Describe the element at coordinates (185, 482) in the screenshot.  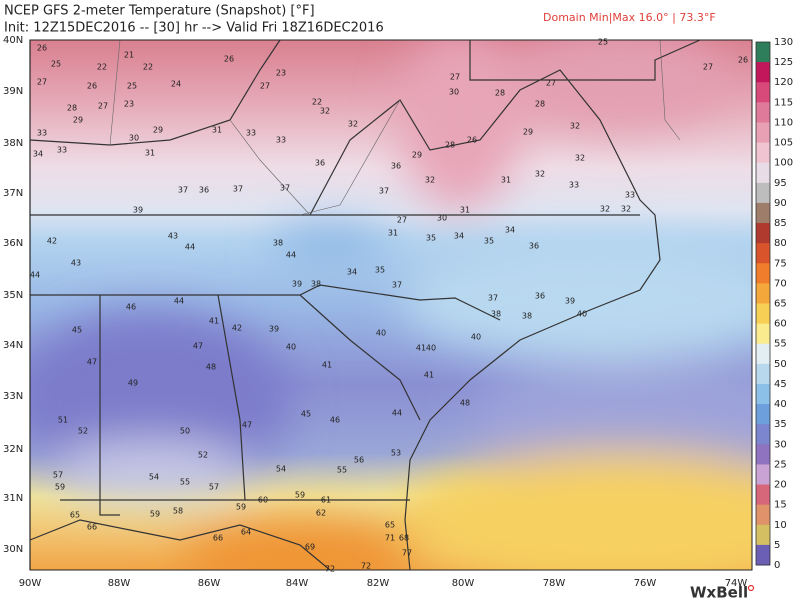
I see `station-value: 55` at that location.